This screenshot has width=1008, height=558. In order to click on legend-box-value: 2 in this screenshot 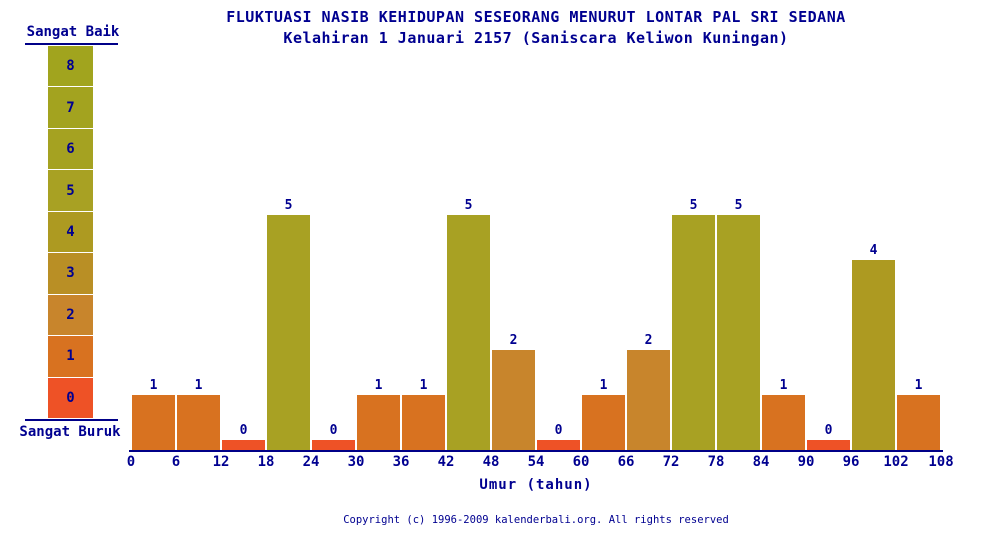, I will do `click(70, 314)`.